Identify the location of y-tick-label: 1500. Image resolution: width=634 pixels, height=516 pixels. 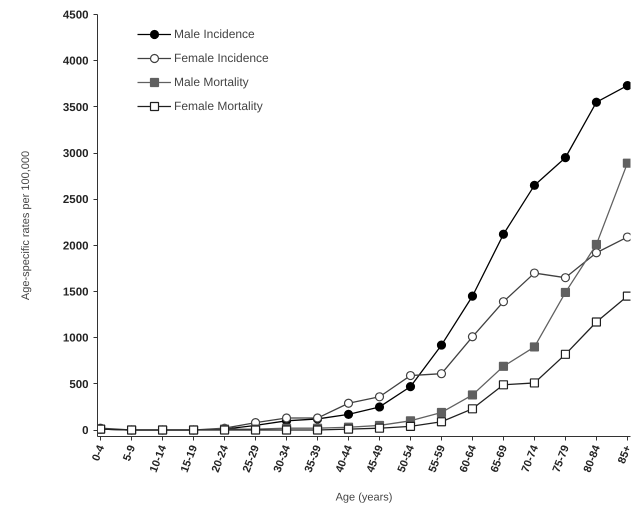
(75, 292).